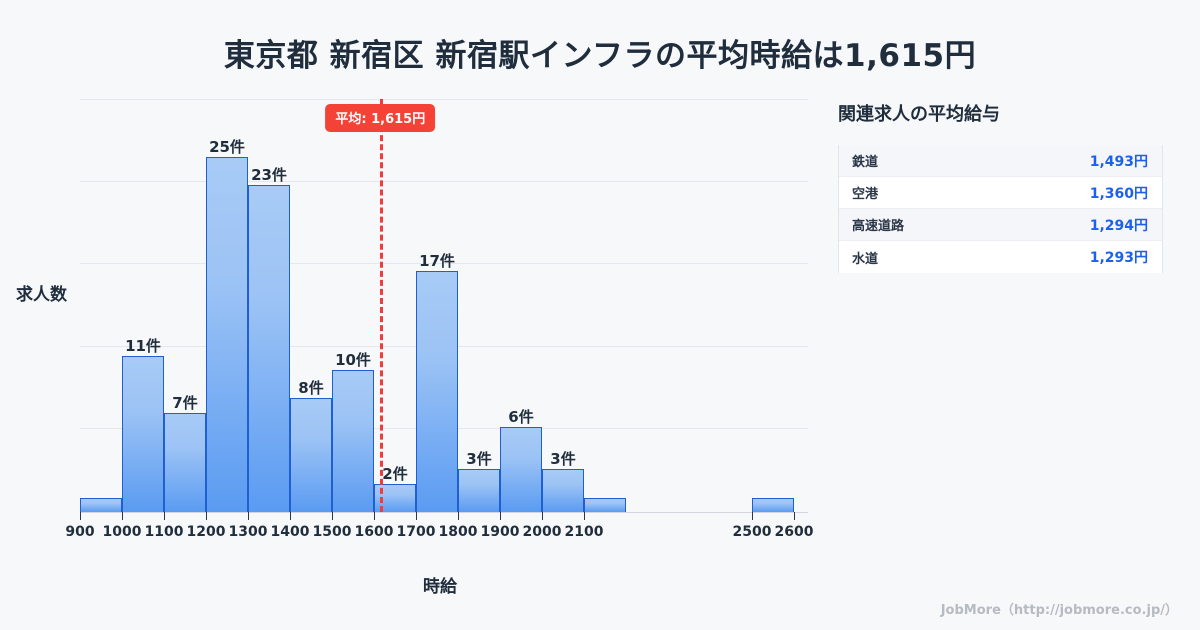  Describe the element at coordinates (143, 346) in the screenshot. I see `bar-value-label: 11件` at that location.